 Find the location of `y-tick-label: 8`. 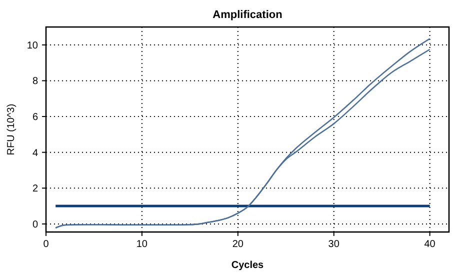

y-tick-label: 8 is located at coordinates (35, 82).